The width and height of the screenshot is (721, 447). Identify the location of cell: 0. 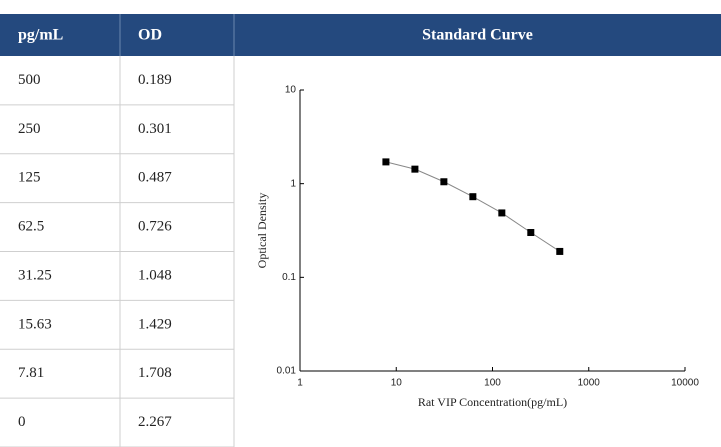
(22, 422).